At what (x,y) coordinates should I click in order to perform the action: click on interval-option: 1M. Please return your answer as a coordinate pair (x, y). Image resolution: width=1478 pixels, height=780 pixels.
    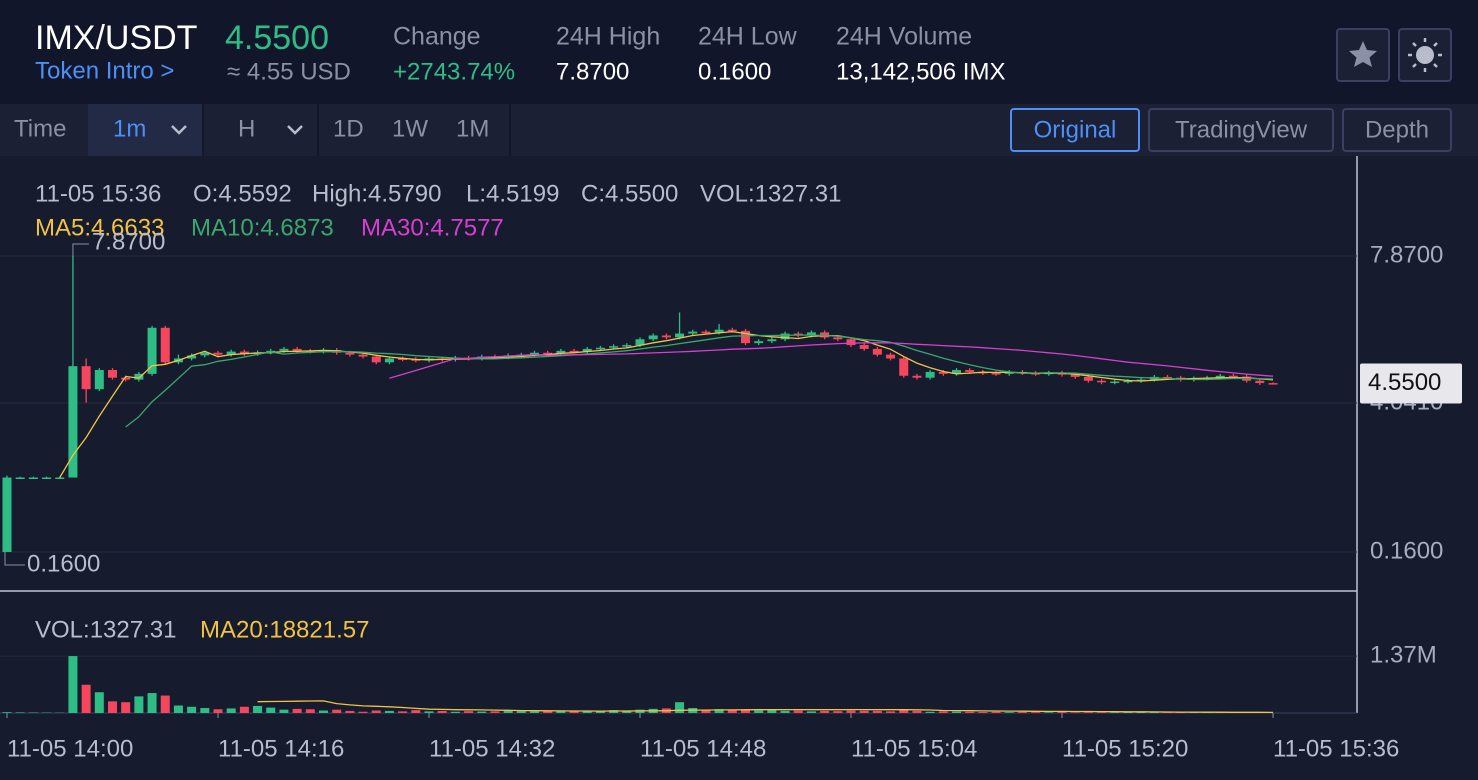
    Looking at the image, I should click on (472, 128).